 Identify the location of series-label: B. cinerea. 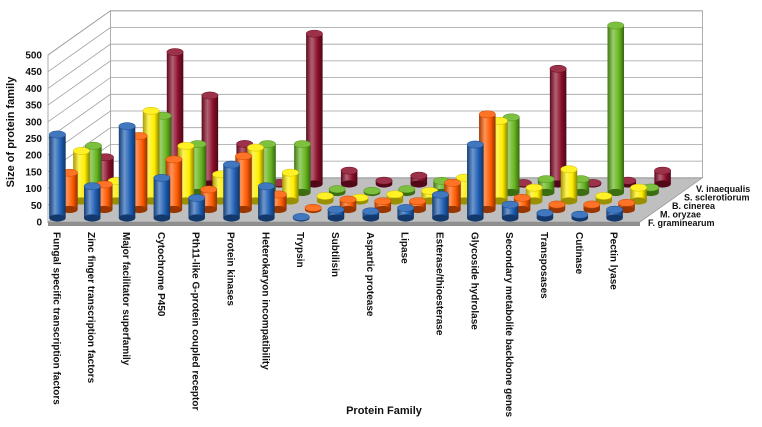
(694, 206).